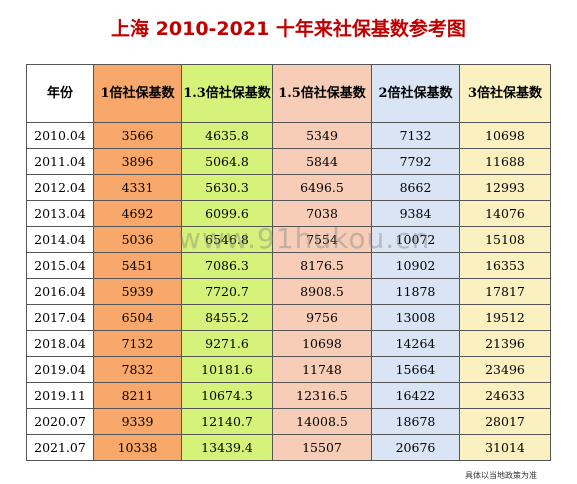  I want to click on cell-3x-base: 23496, so click(505, 369).